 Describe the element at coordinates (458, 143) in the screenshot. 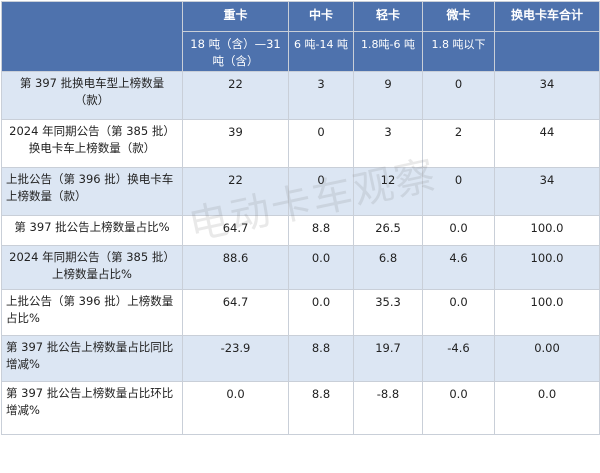

I see `cell-mini: 2` at that location.